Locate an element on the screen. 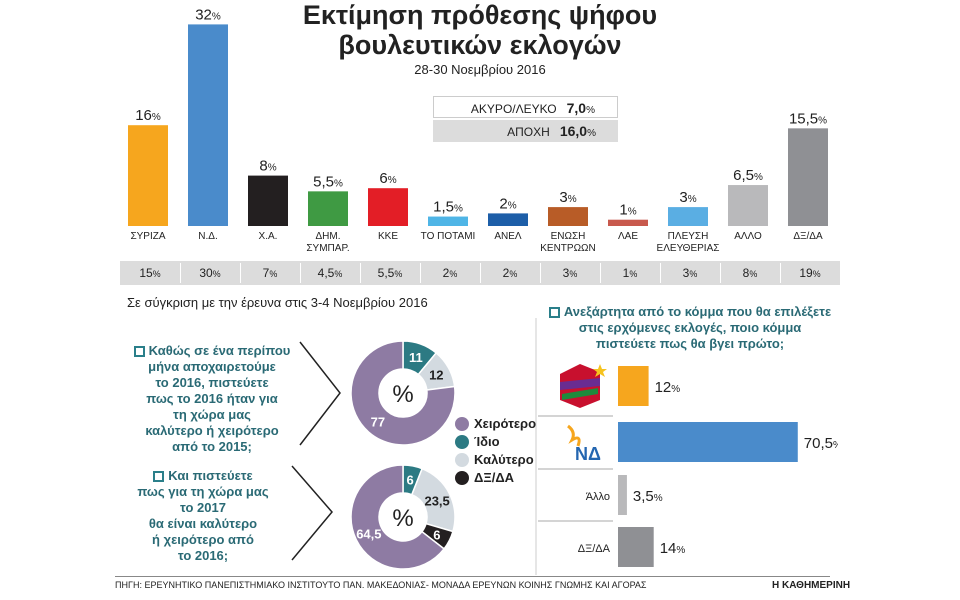 Image resolution: width=960 pixels, height=600 pixels. category-label-3-0: ΔΗΜ. is located at coordinates (327, 236).